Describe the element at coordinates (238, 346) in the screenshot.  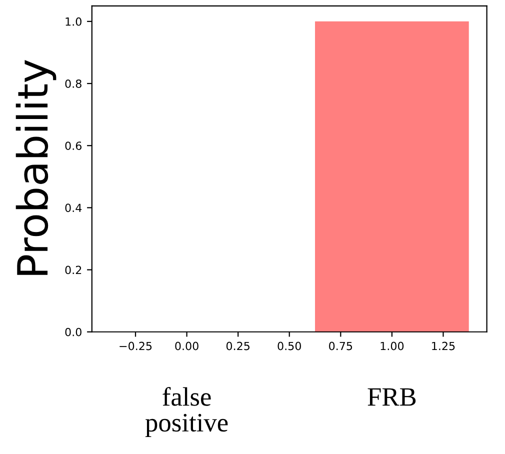
I see `x-tick-label: 0.25` at that location.